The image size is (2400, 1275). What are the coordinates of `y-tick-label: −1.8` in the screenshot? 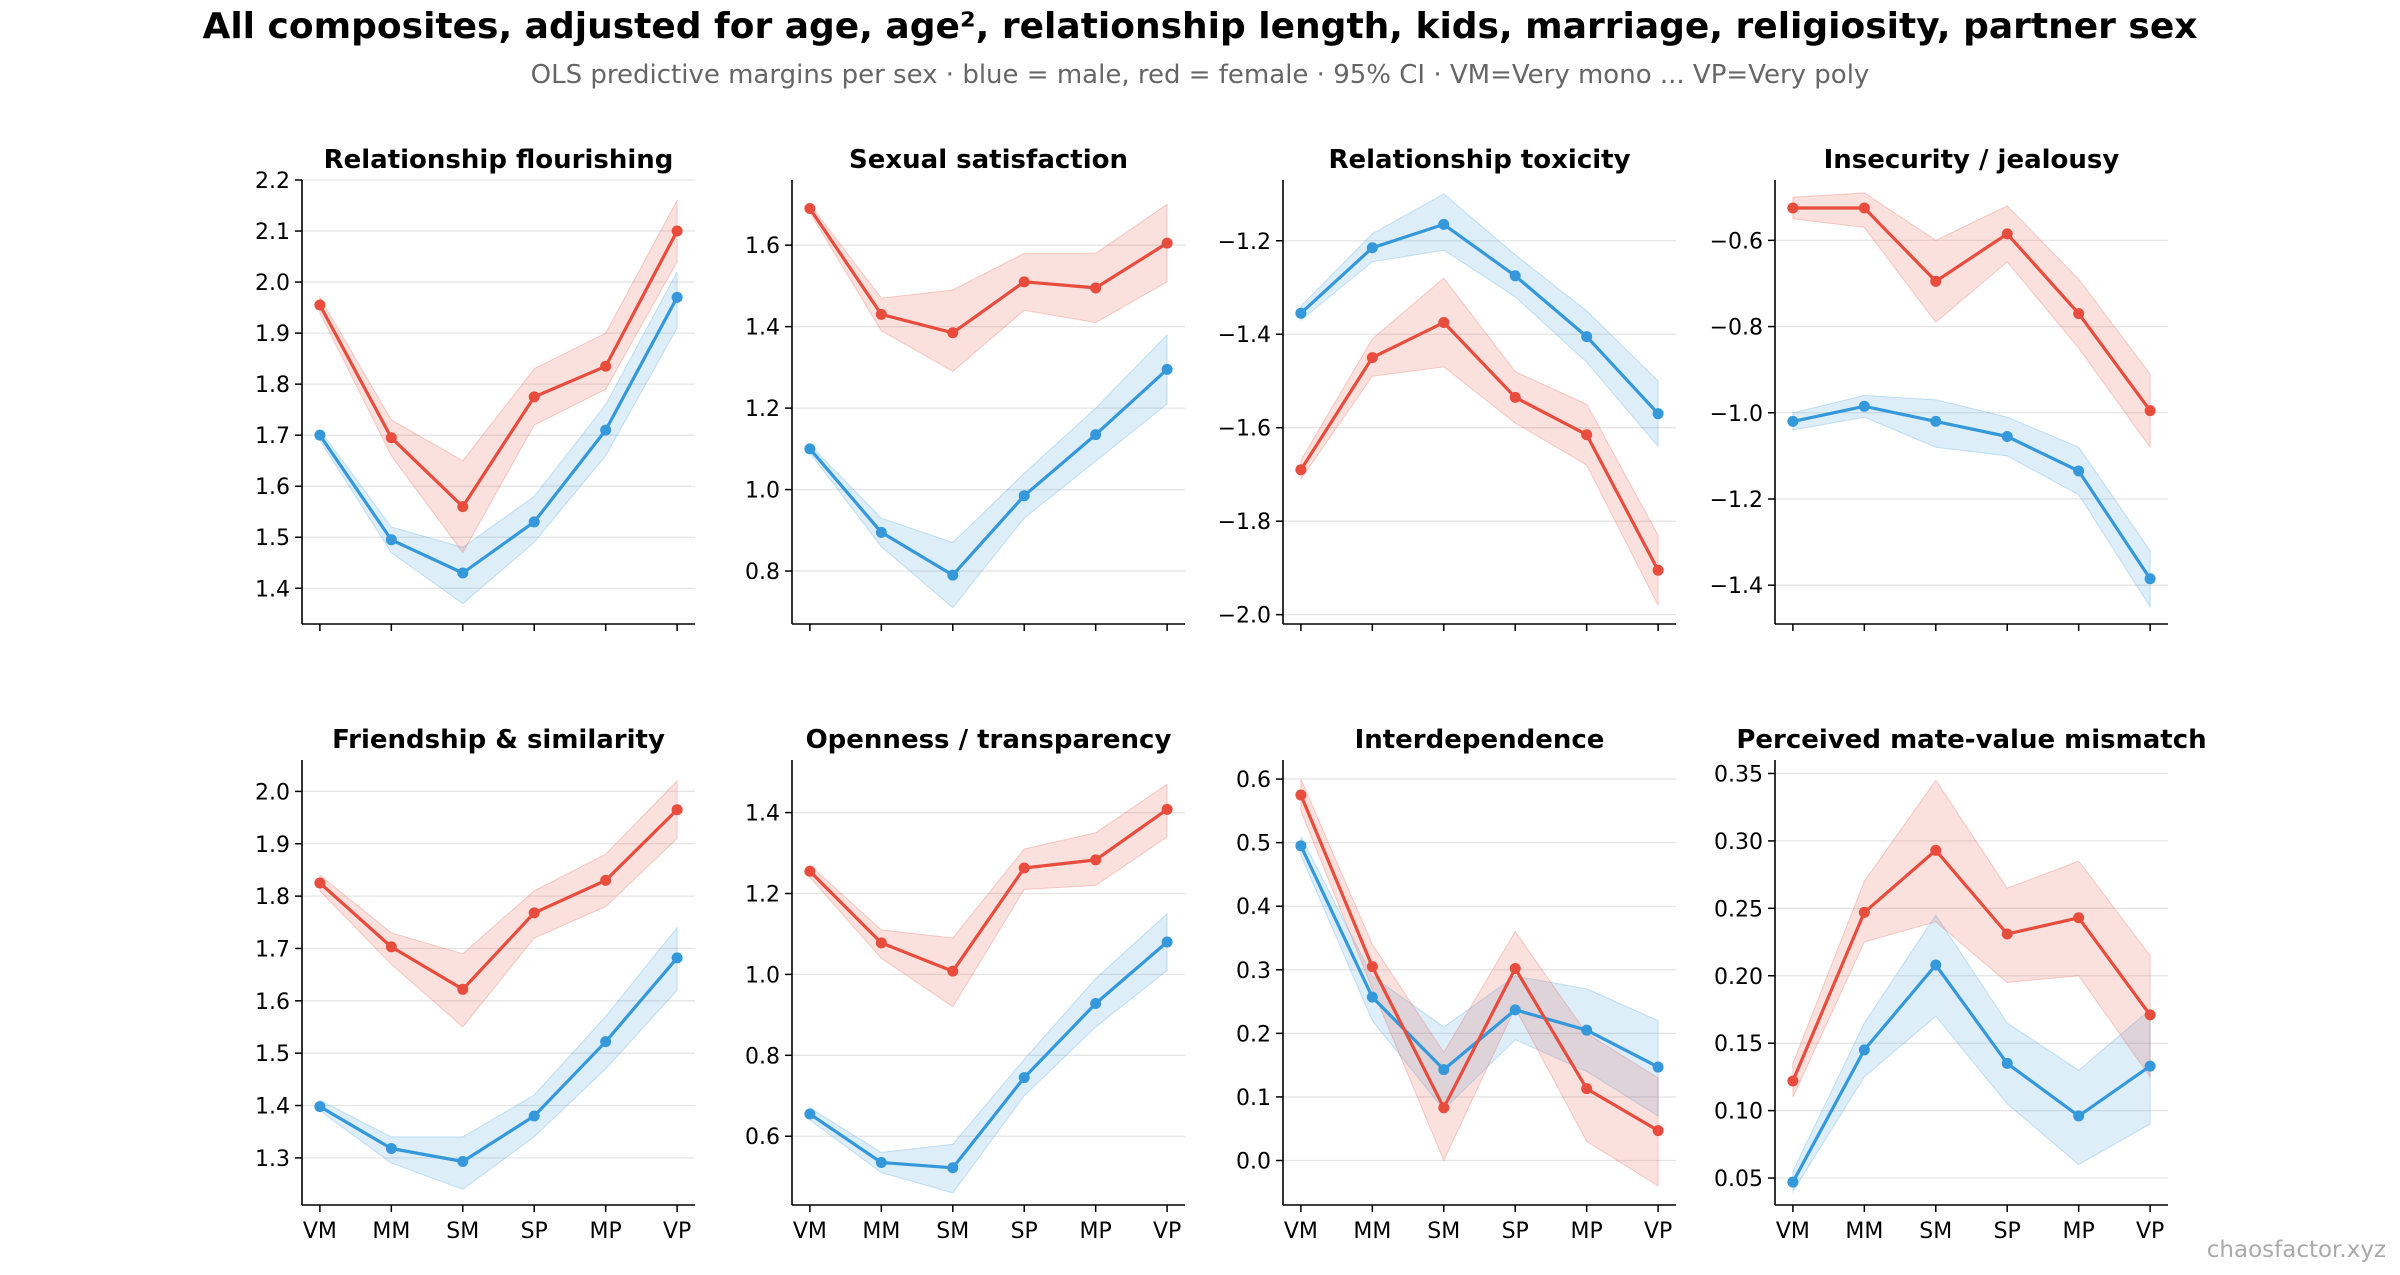 It's located at (1244, 522).